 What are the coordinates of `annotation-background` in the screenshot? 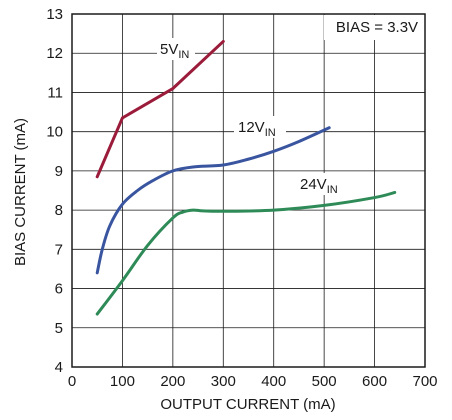 It's located at (374, 27).